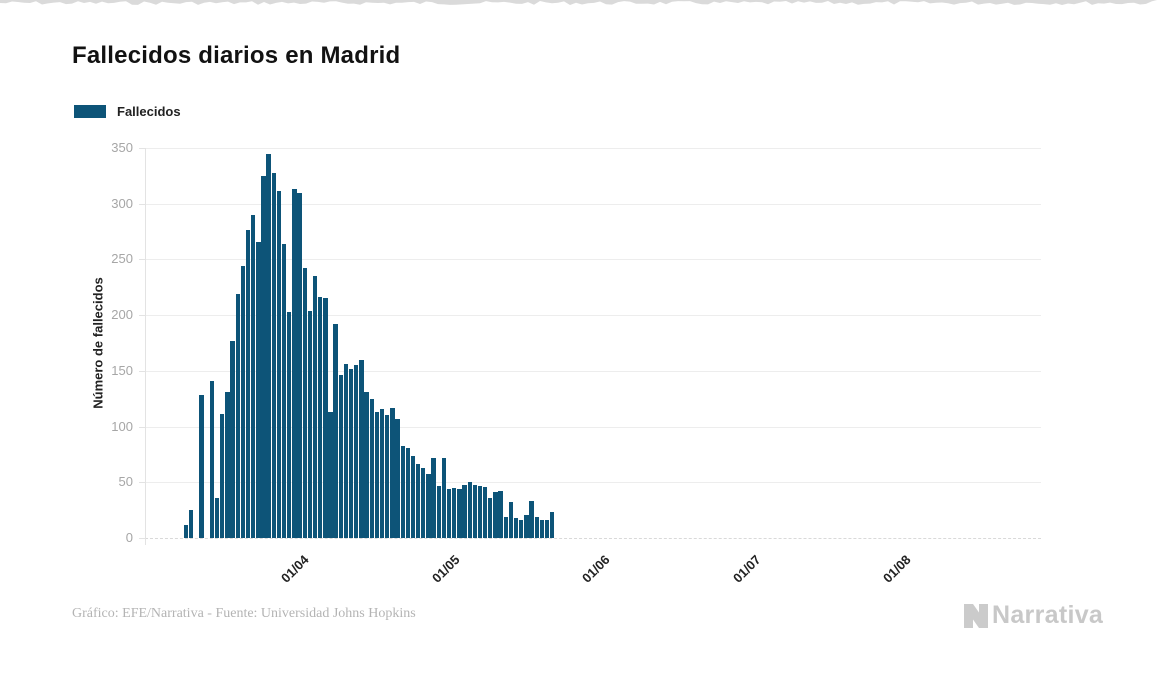  I want to click on n-chevron-icon, so click(976, 615).